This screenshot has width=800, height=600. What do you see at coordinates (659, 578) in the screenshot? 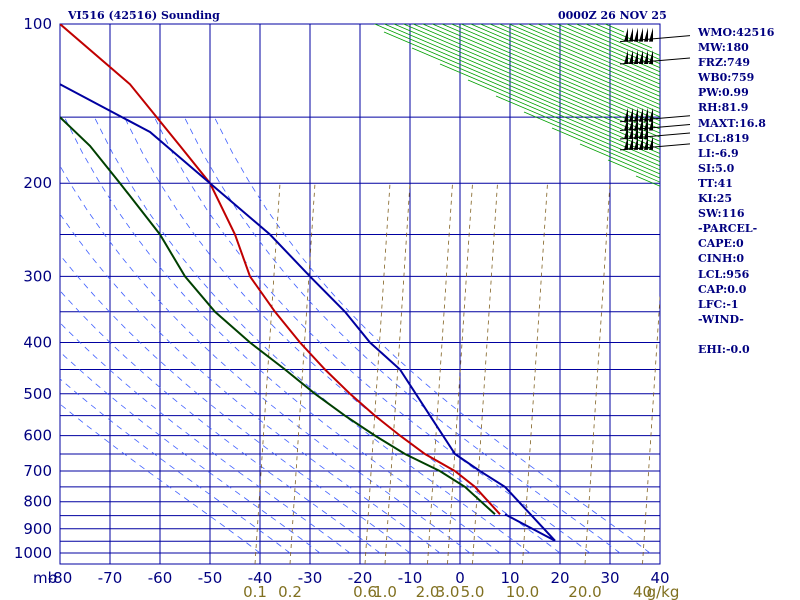
I see `temperature-tick-label: 40` at bounding box center [659, 578].